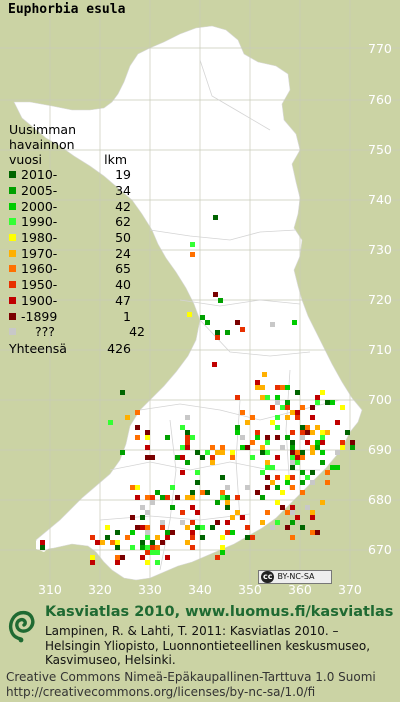  I want to click on legend-row: 1990- 62, so click(84, 222).